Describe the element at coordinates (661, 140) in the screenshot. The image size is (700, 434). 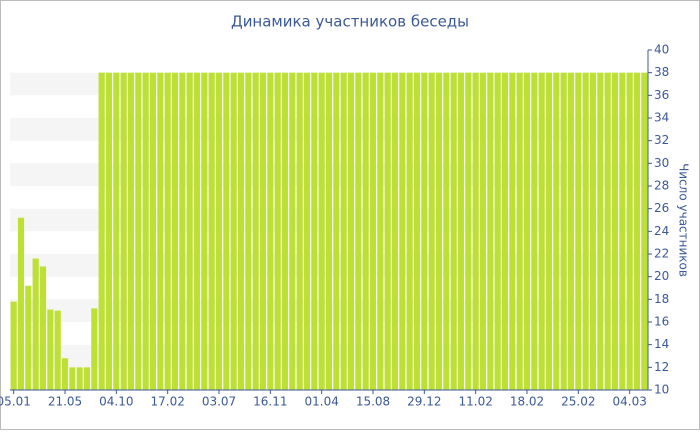
I see `y-tick-label: 32` at that location.